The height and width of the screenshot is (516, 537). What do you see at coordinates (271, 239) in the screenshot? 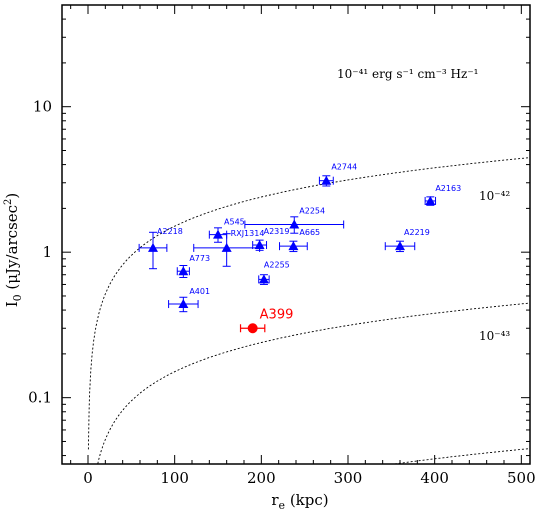
I see `data-point: A2319` at bounding box center [271, 239].